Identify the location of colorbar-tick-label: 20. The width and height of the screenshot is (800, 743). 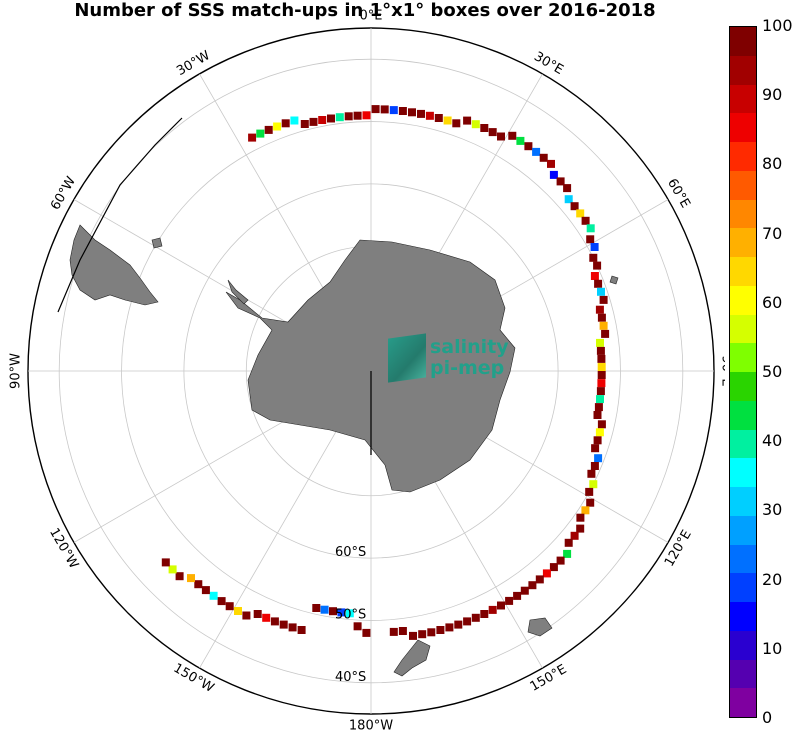
(772, 579).